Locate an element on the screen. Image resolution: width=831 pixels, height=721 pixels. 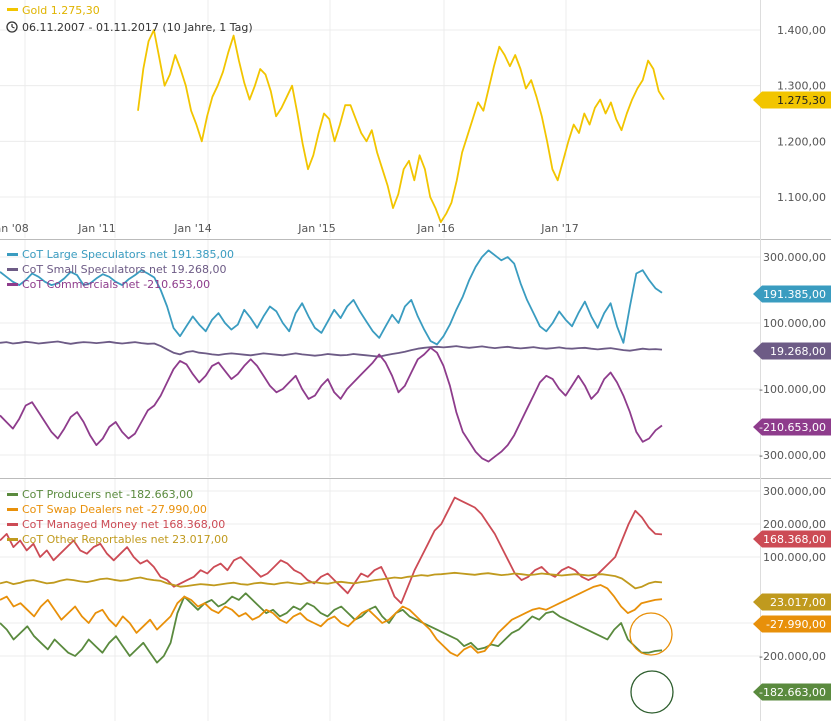
x-tick-label: Jan '08 is located at coordinates (14, 228).